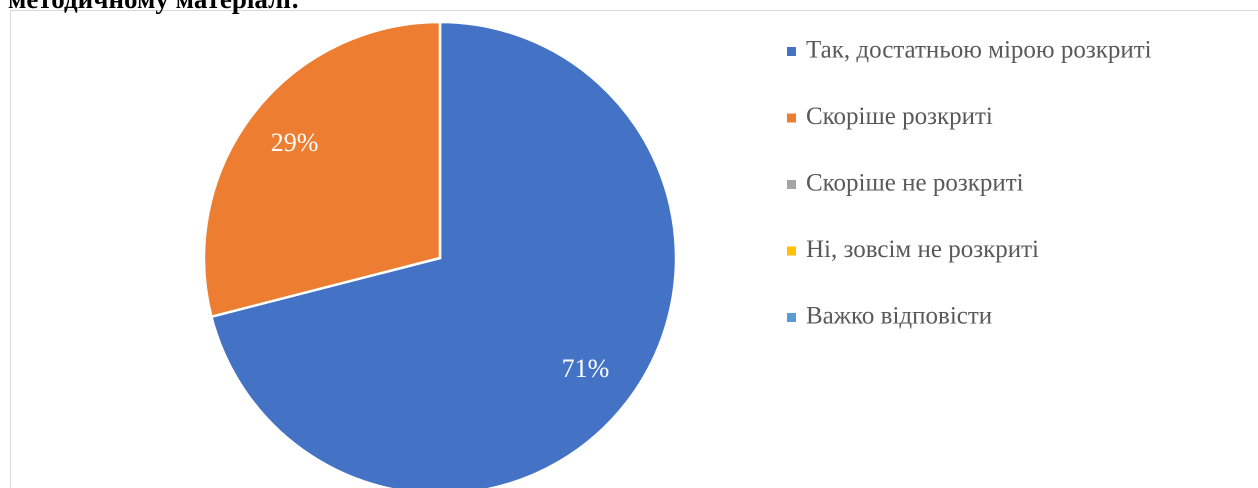 This screenshot has width=1258, height=488. I want to click on legend-label: Скоріше розкриті, so click(899, 116).